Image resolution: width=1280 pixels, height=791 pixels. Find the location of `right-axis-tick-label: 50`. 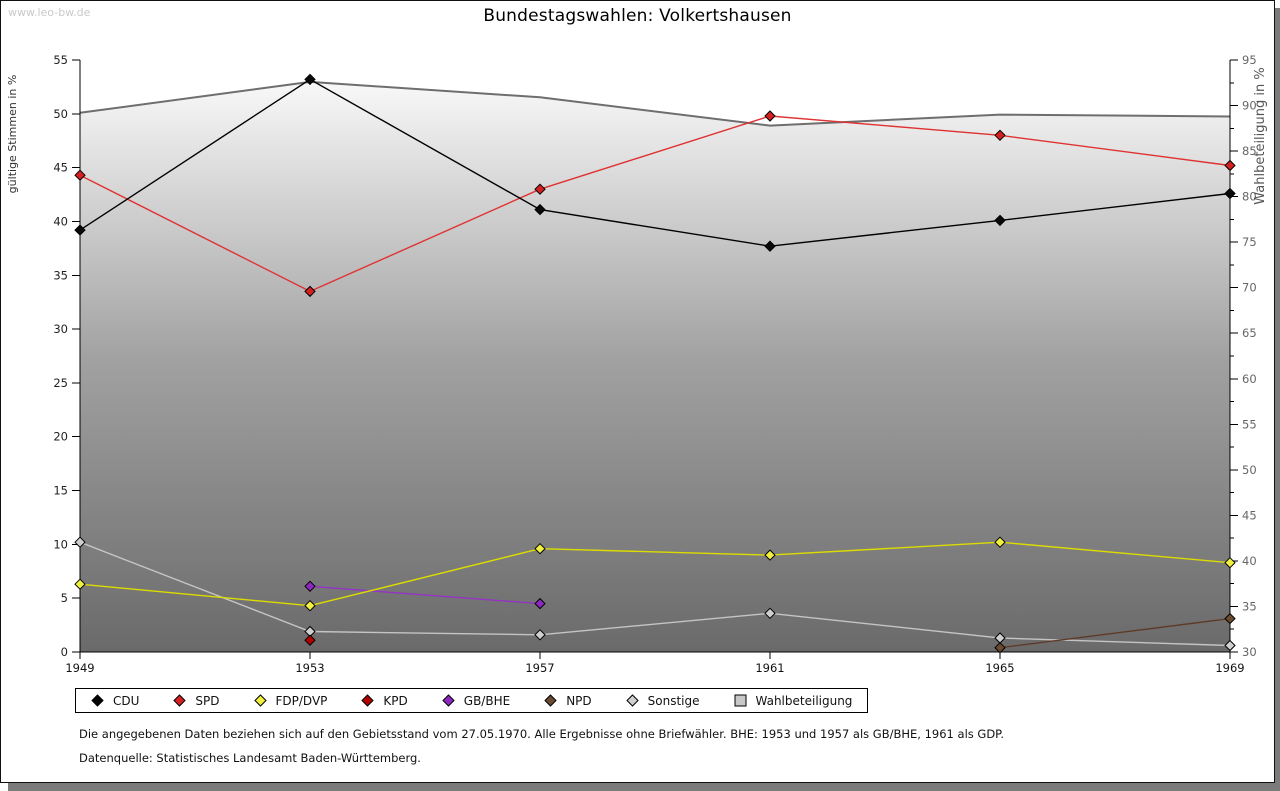

right-axis-tick-label: 50 is located at coordinates (1249, 470).